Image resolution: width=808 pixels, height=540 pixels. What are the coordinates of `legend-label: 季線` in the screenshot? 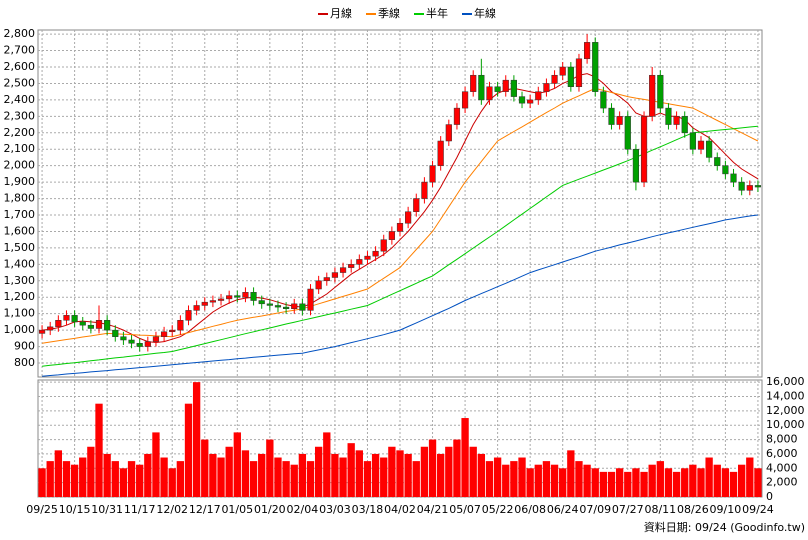 It's located at (389, 13).